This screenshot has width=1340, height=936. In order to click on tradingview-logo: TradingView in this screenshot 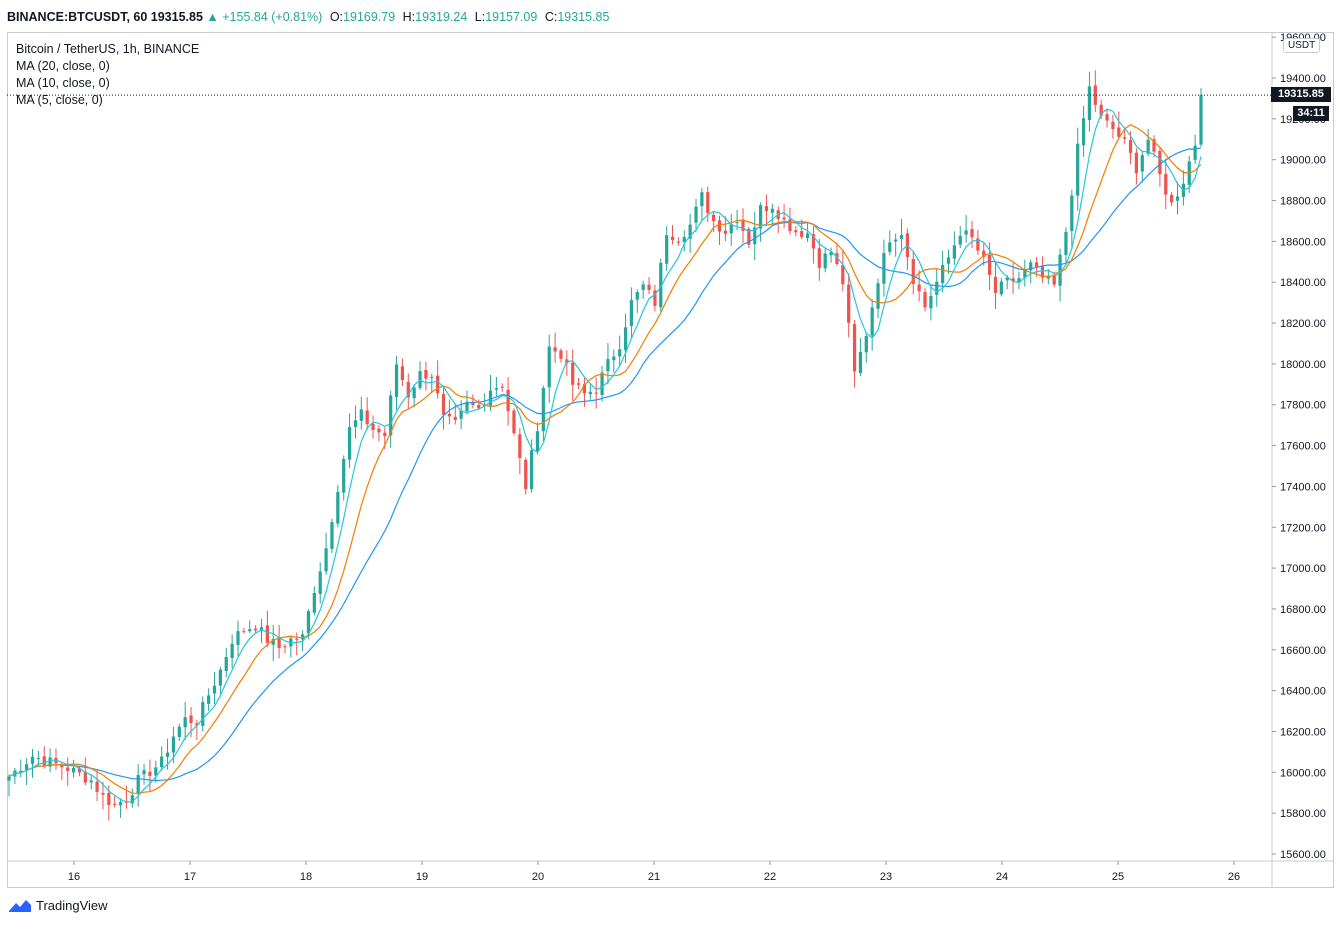, I will do `click(58, 905)`.